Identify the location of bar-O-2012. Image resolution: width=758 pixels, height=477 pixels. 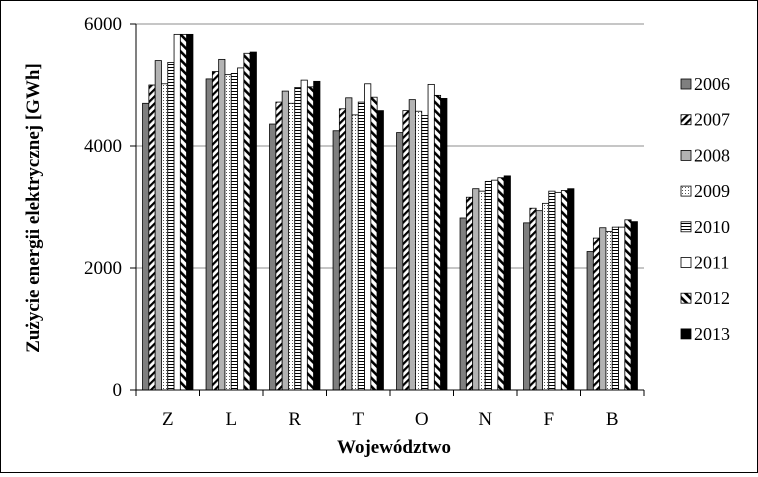
(437, 242).